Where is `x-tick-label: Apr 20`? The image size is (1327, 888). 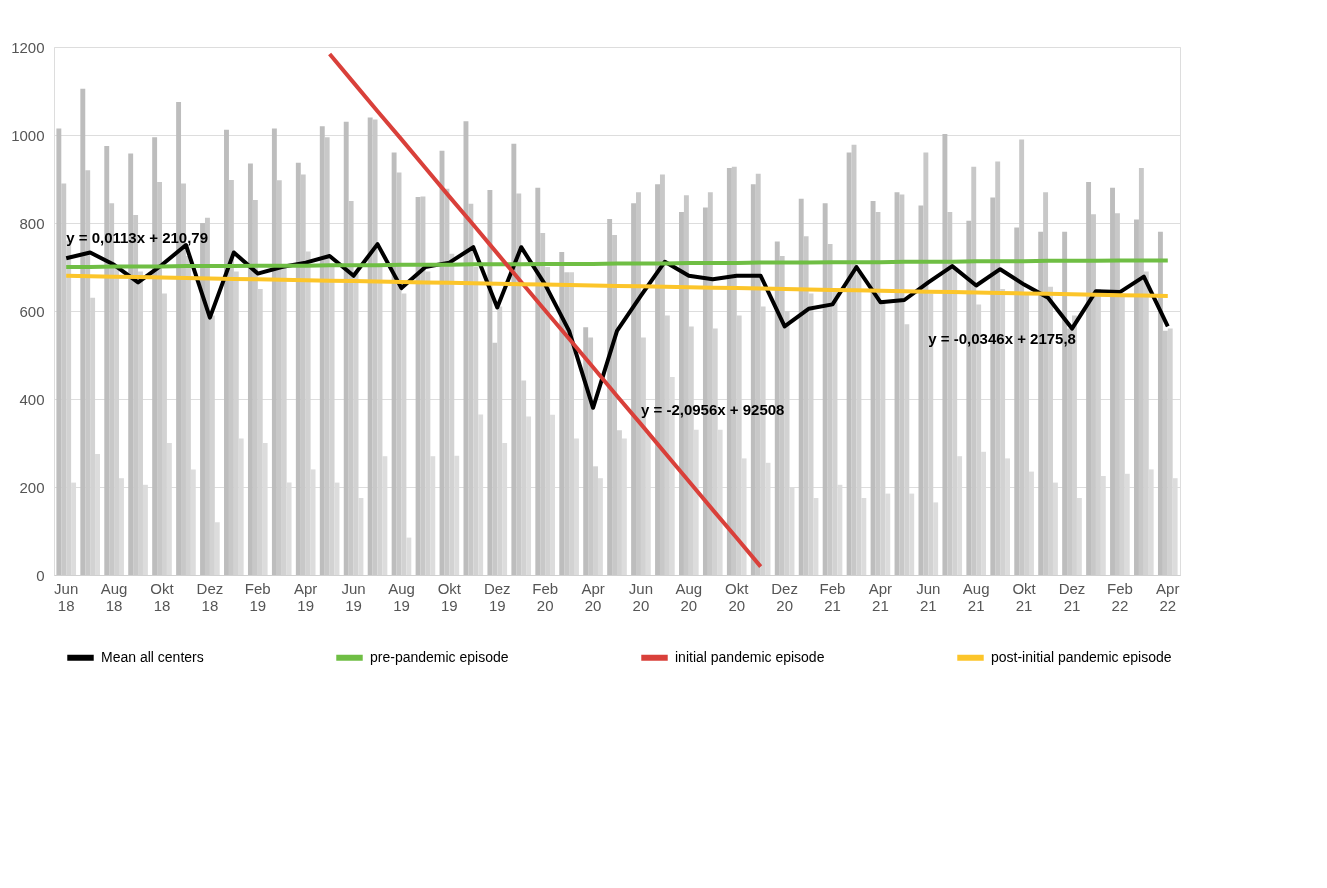 x-tick-label: Apr 20 is located at coordinates (593, 596).